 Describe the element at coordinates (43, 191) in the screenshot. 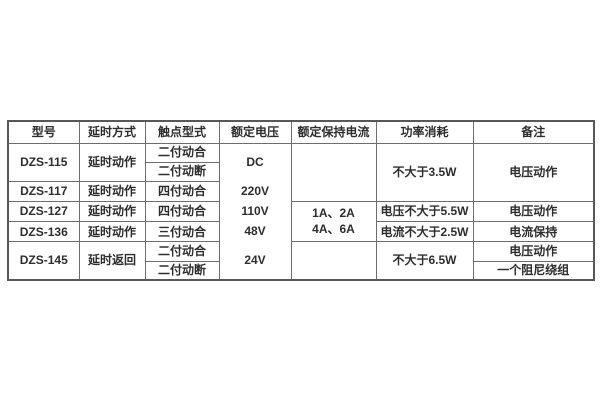

I see `model-cell-dzs-117: DZS-117` at that location.